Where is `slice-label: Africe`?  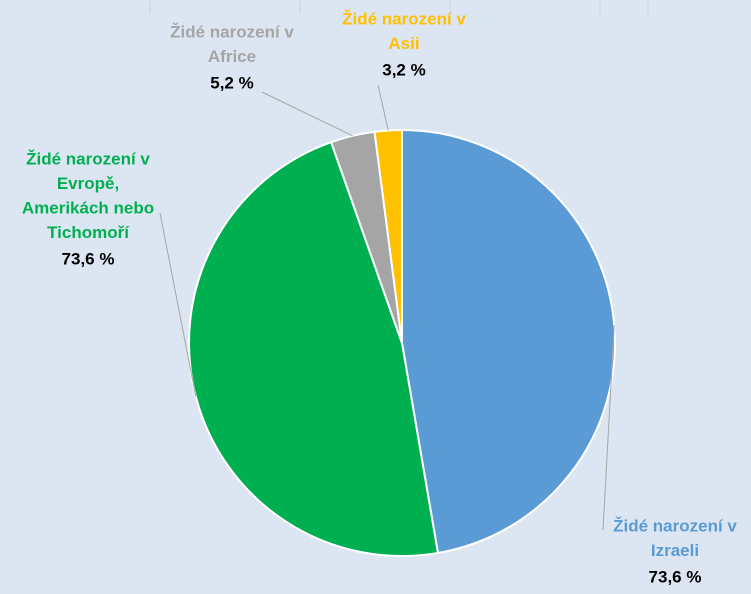 slice-label: Africe is located at coordinates (232, 56).